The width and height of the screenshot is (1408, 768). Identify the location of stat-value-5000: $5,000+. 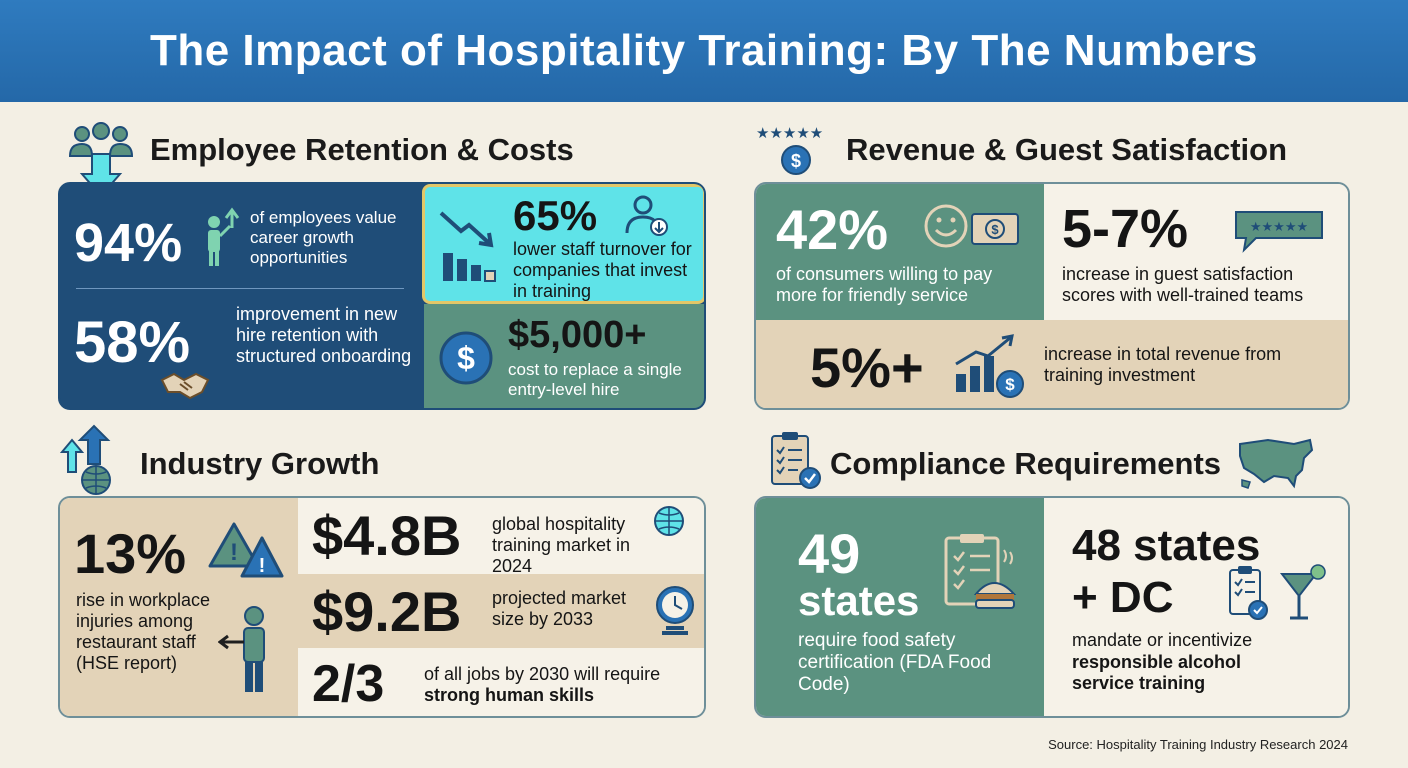
(577, 335).